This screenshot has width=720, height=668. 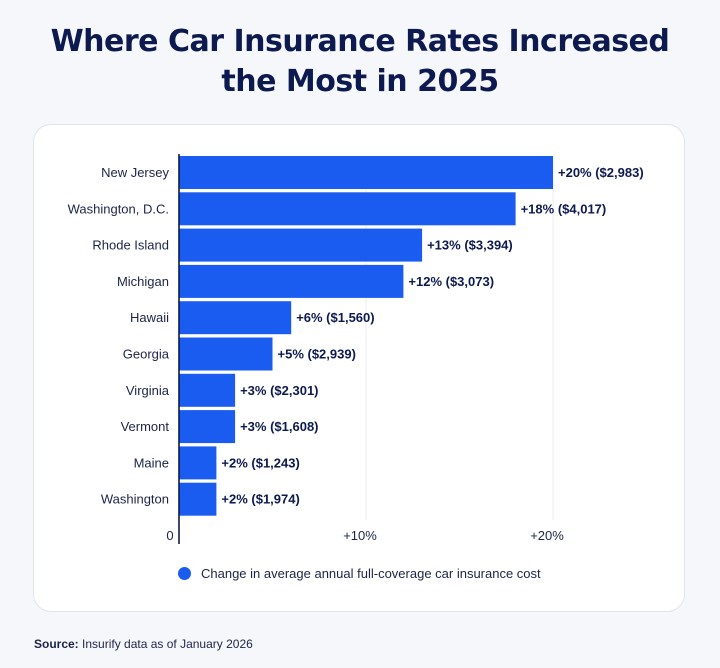 I want to click on category-label-5: Georgia, so click(x=146, y=354).